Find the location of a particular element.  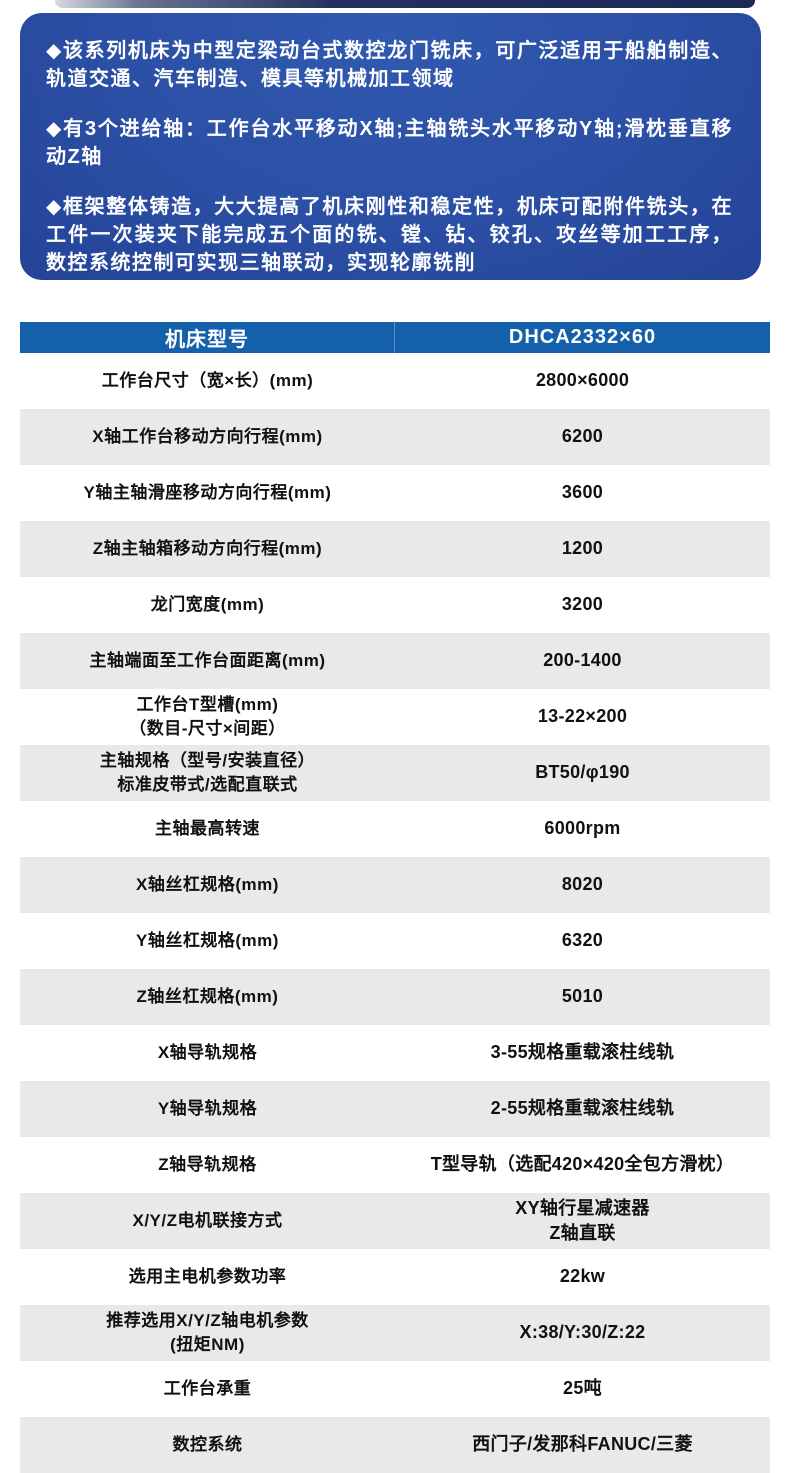

spec-label: 选用主电机参数功率 is located at coordinates (207, 1277).